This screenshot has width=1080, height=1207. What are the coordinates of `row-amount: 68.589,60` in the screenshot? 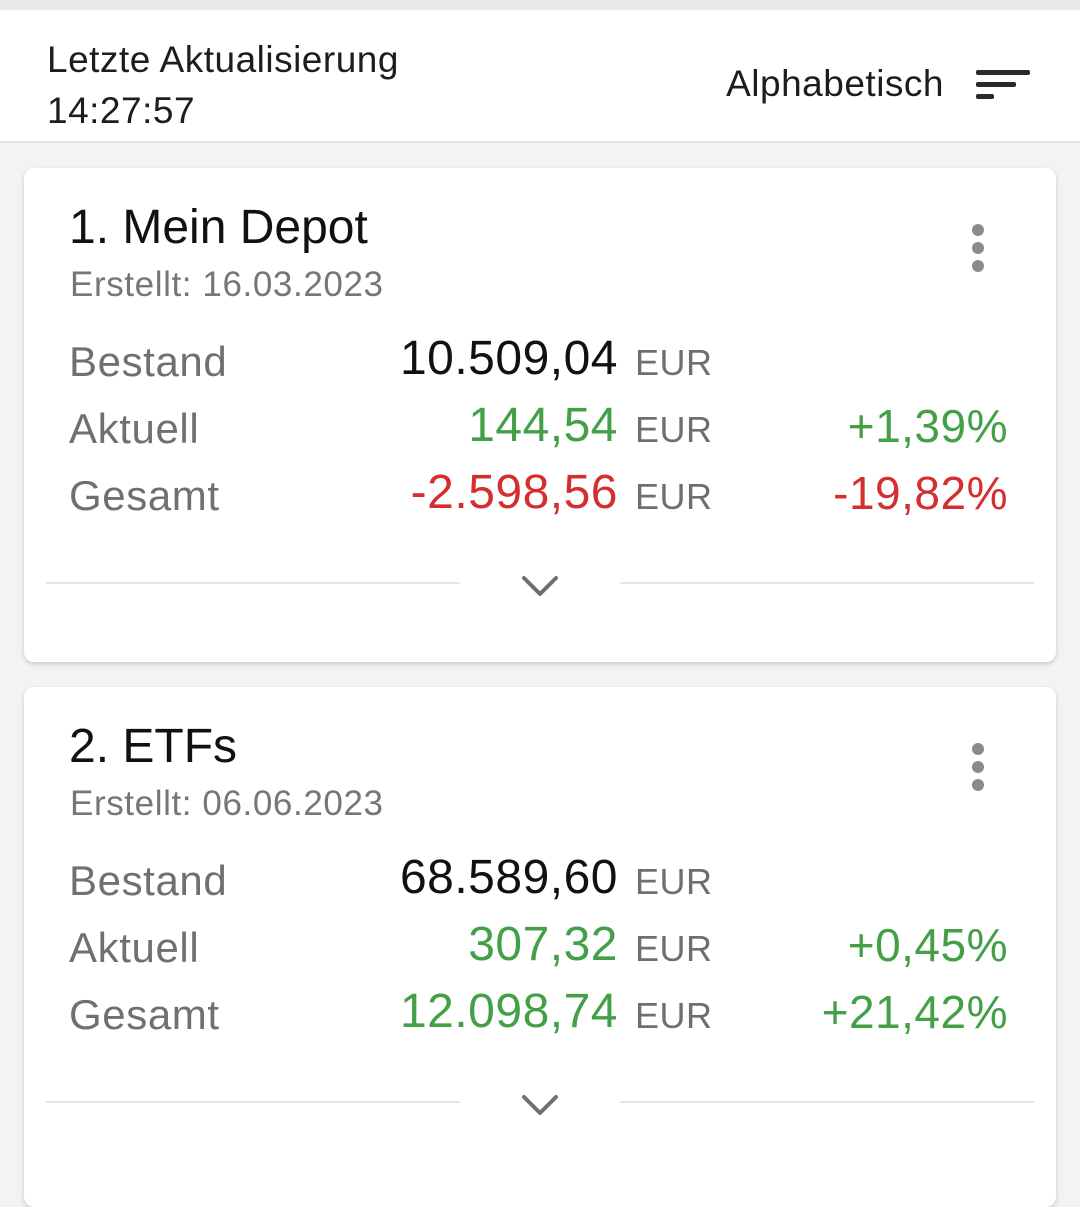 It's located at (508, 877).